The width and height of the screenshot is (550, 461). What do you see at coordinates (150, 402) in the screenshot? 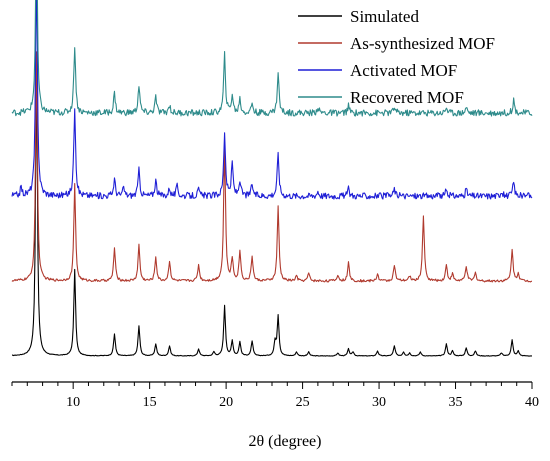
I see `x-tick-label: 15` at bounding box center [150, 402].